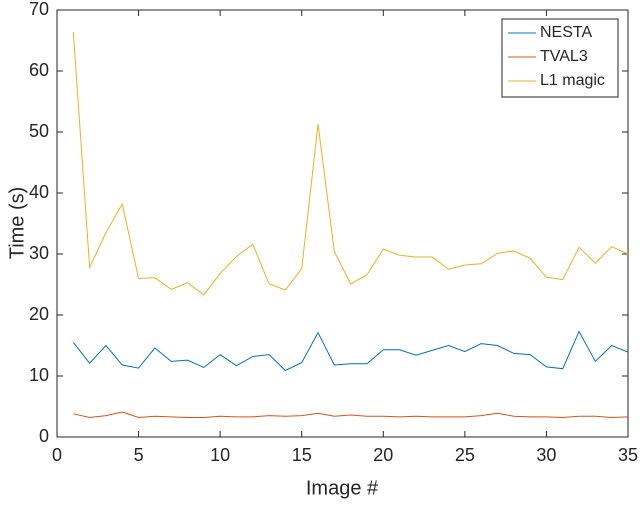 This screenshot has width=640, height=529. Describe the element at coordinates (383, 455) in the screenshot. I see `x-tick-label: 20` at that location.